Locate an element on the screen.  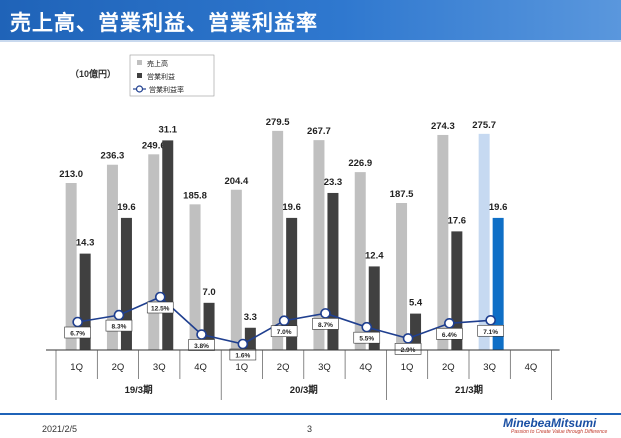
label-profit: 31.1 is located at coordinates (168, 129).